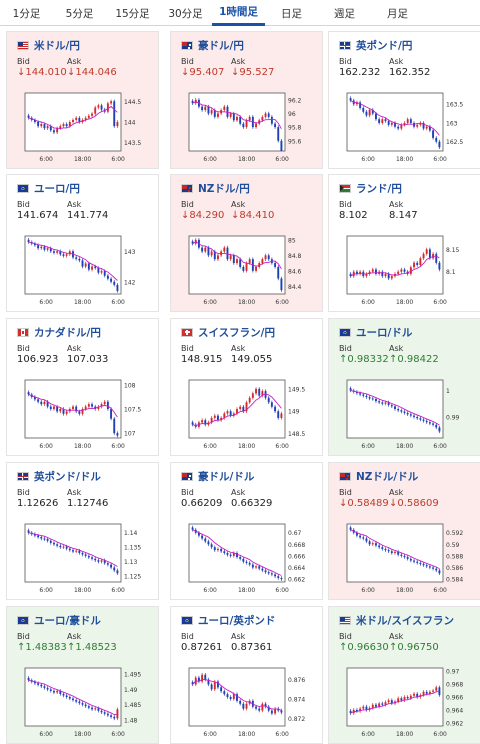 This screenshot has width=480, height=744. Describe the element at coordinates (360, 72) in the screenshot. I see `bid-price: 162.232` at that location.